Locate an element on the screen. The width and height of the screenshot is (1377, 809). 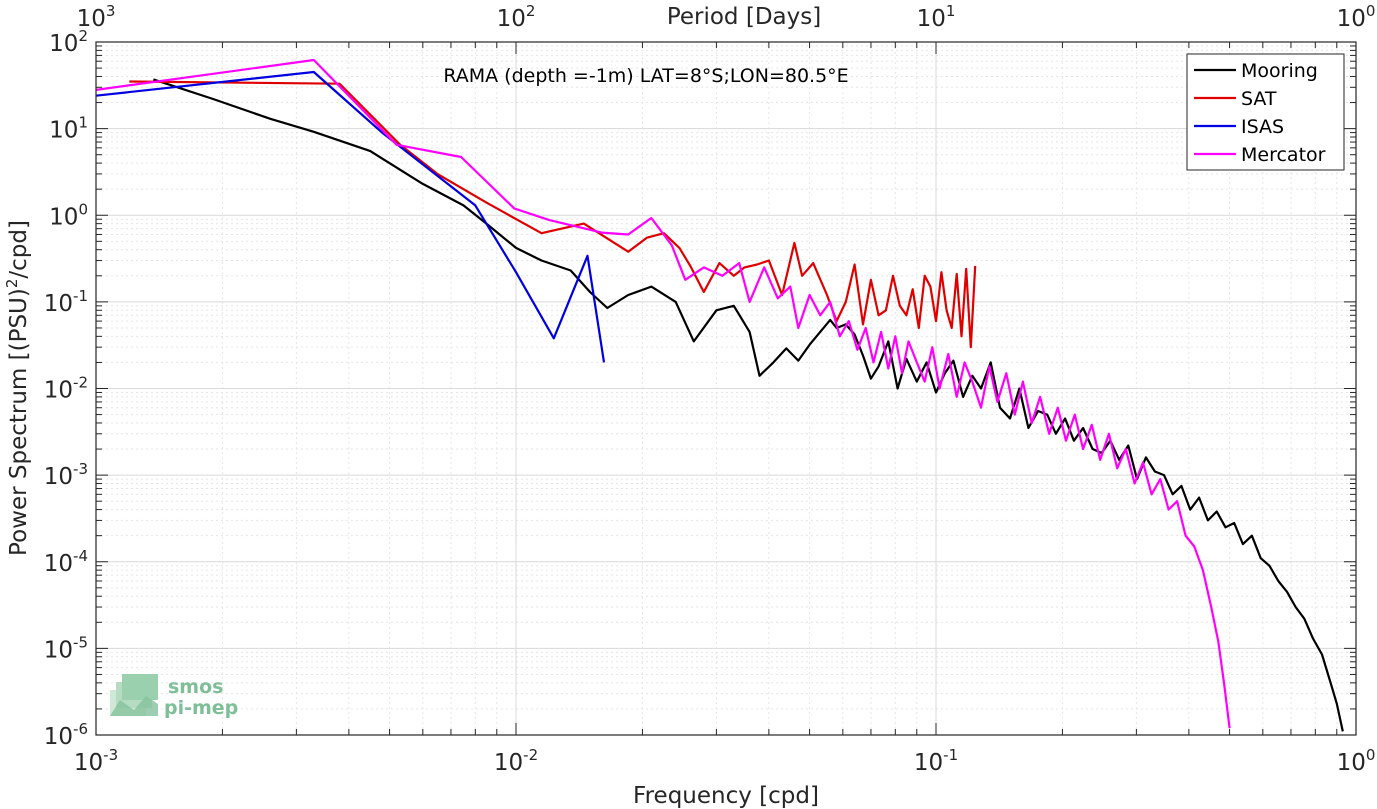
smos-pimep-logo: smos pi-mep is located at coordinates (174, 696).